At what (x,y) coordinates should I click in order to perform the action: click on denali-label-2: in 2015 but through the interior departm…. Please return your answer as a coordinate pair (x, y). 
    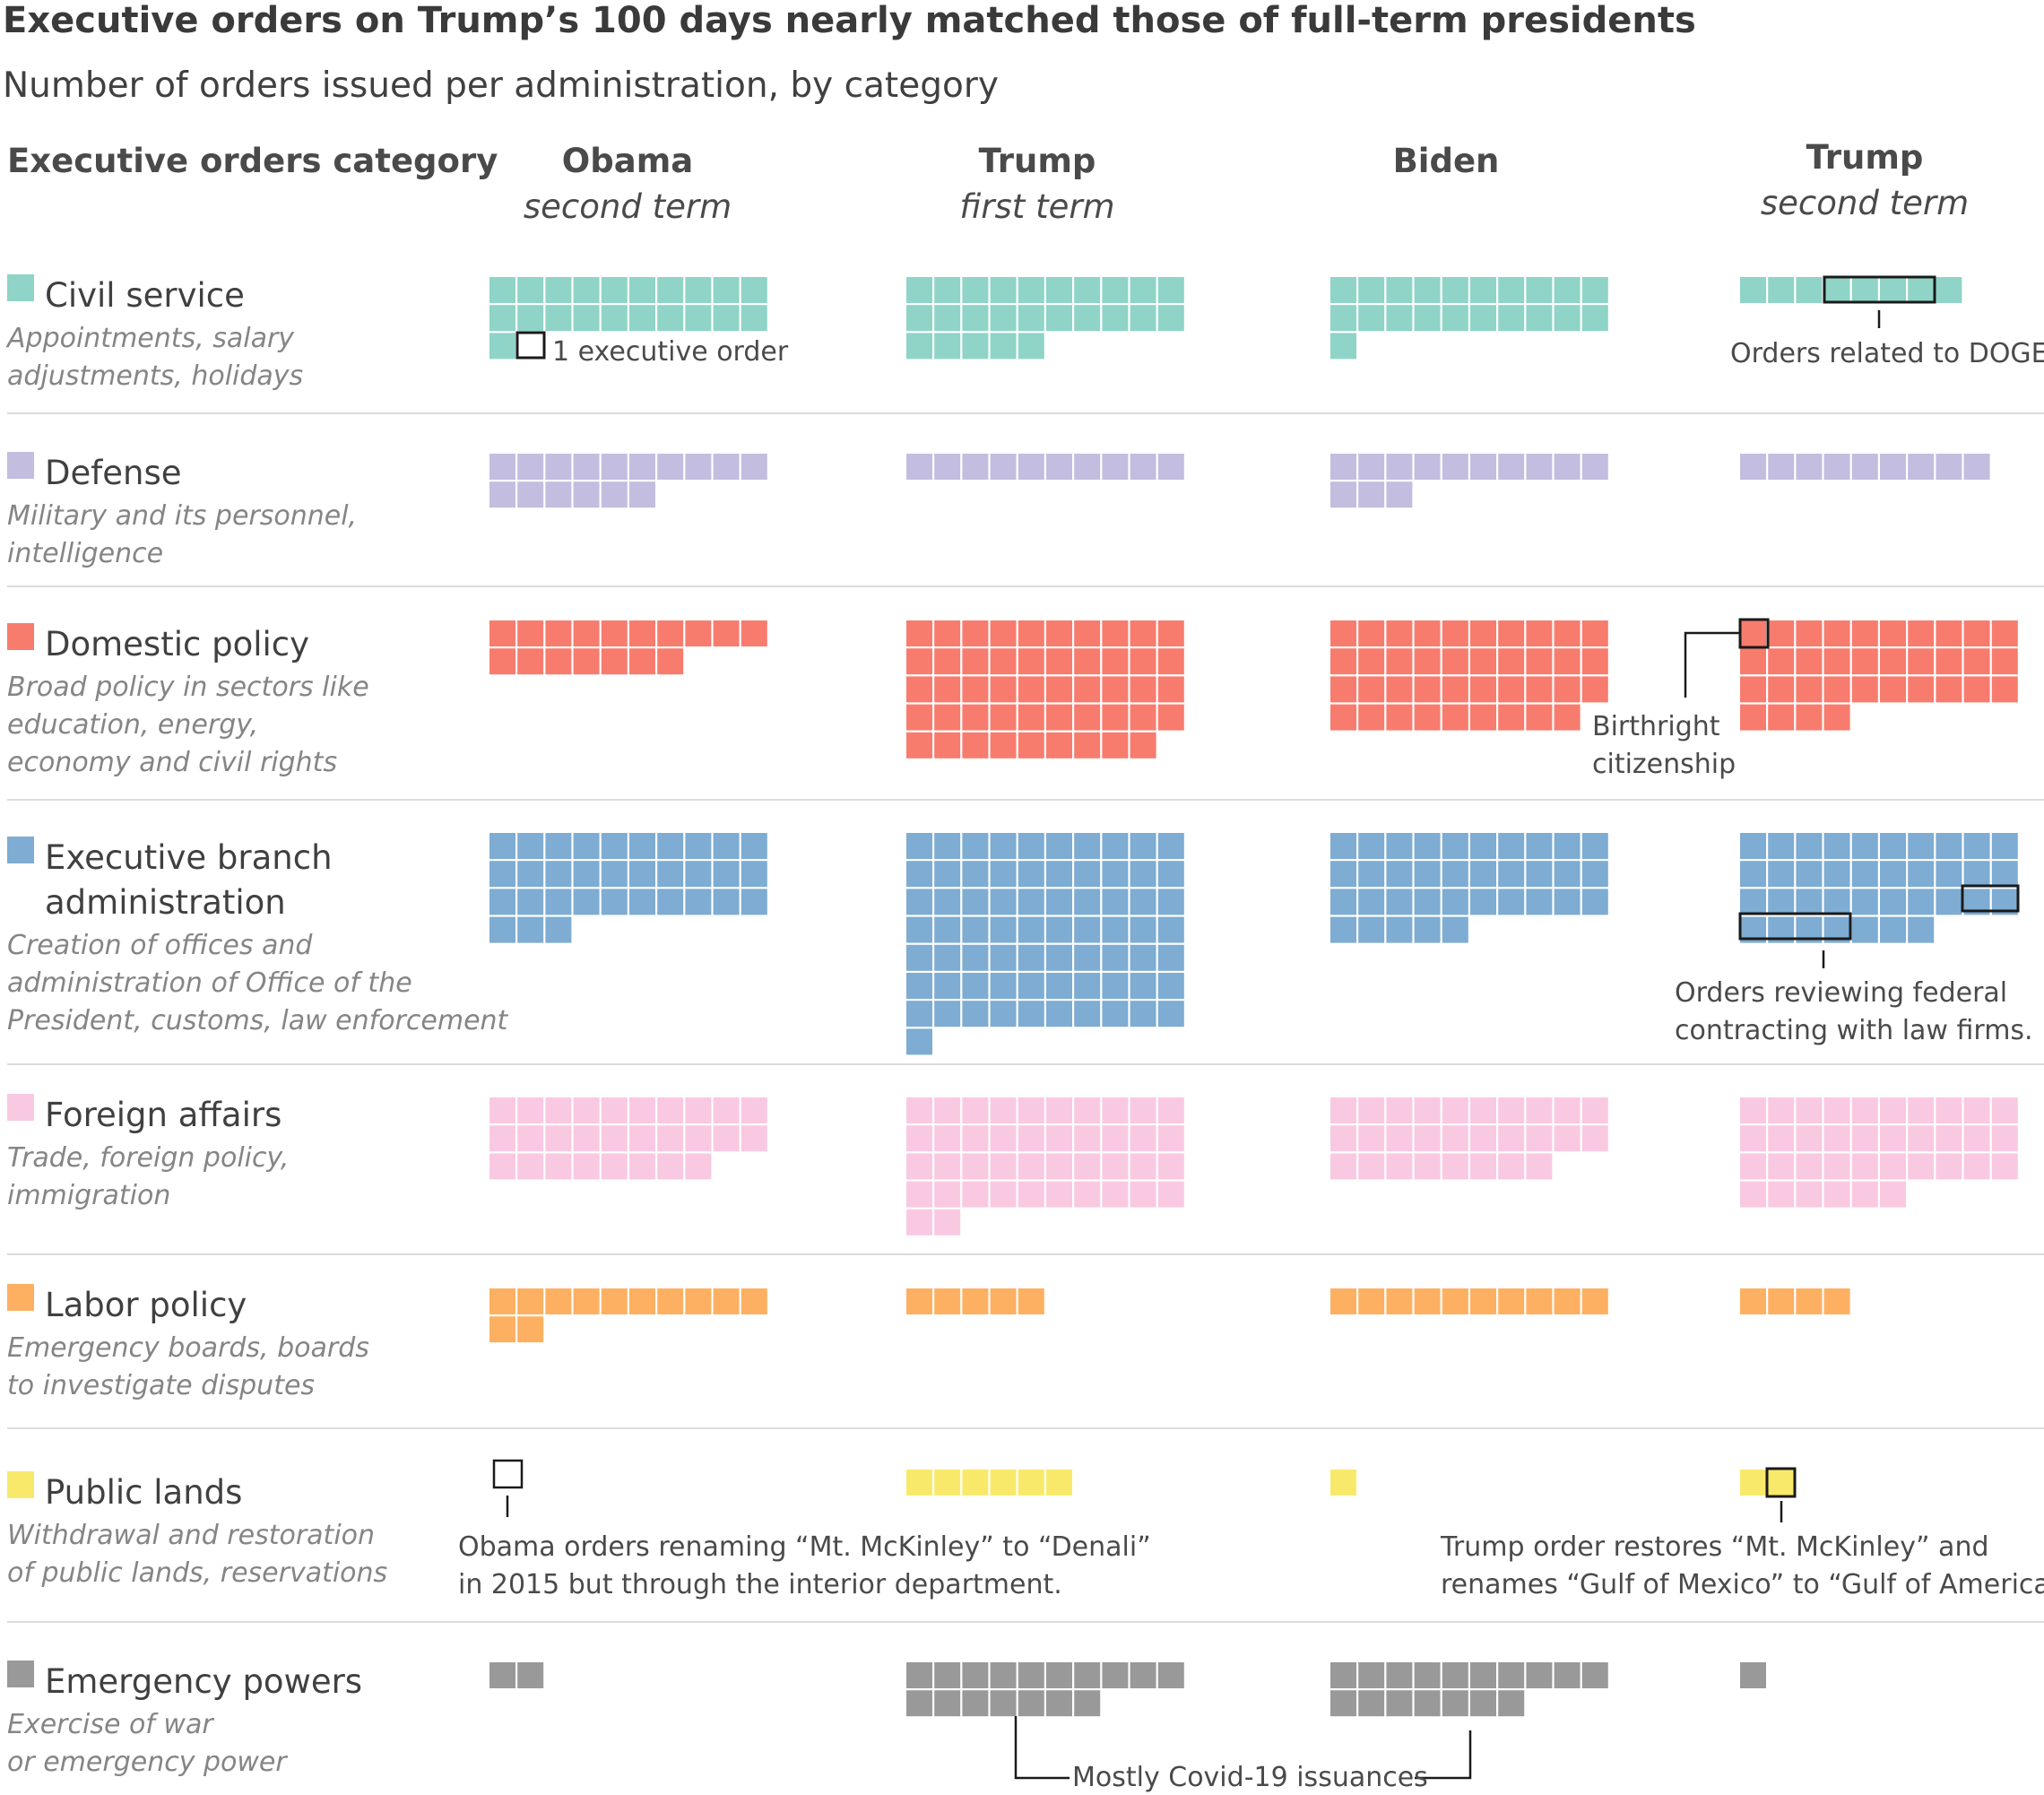
    Looking at the image, I should click on (760, 1584).